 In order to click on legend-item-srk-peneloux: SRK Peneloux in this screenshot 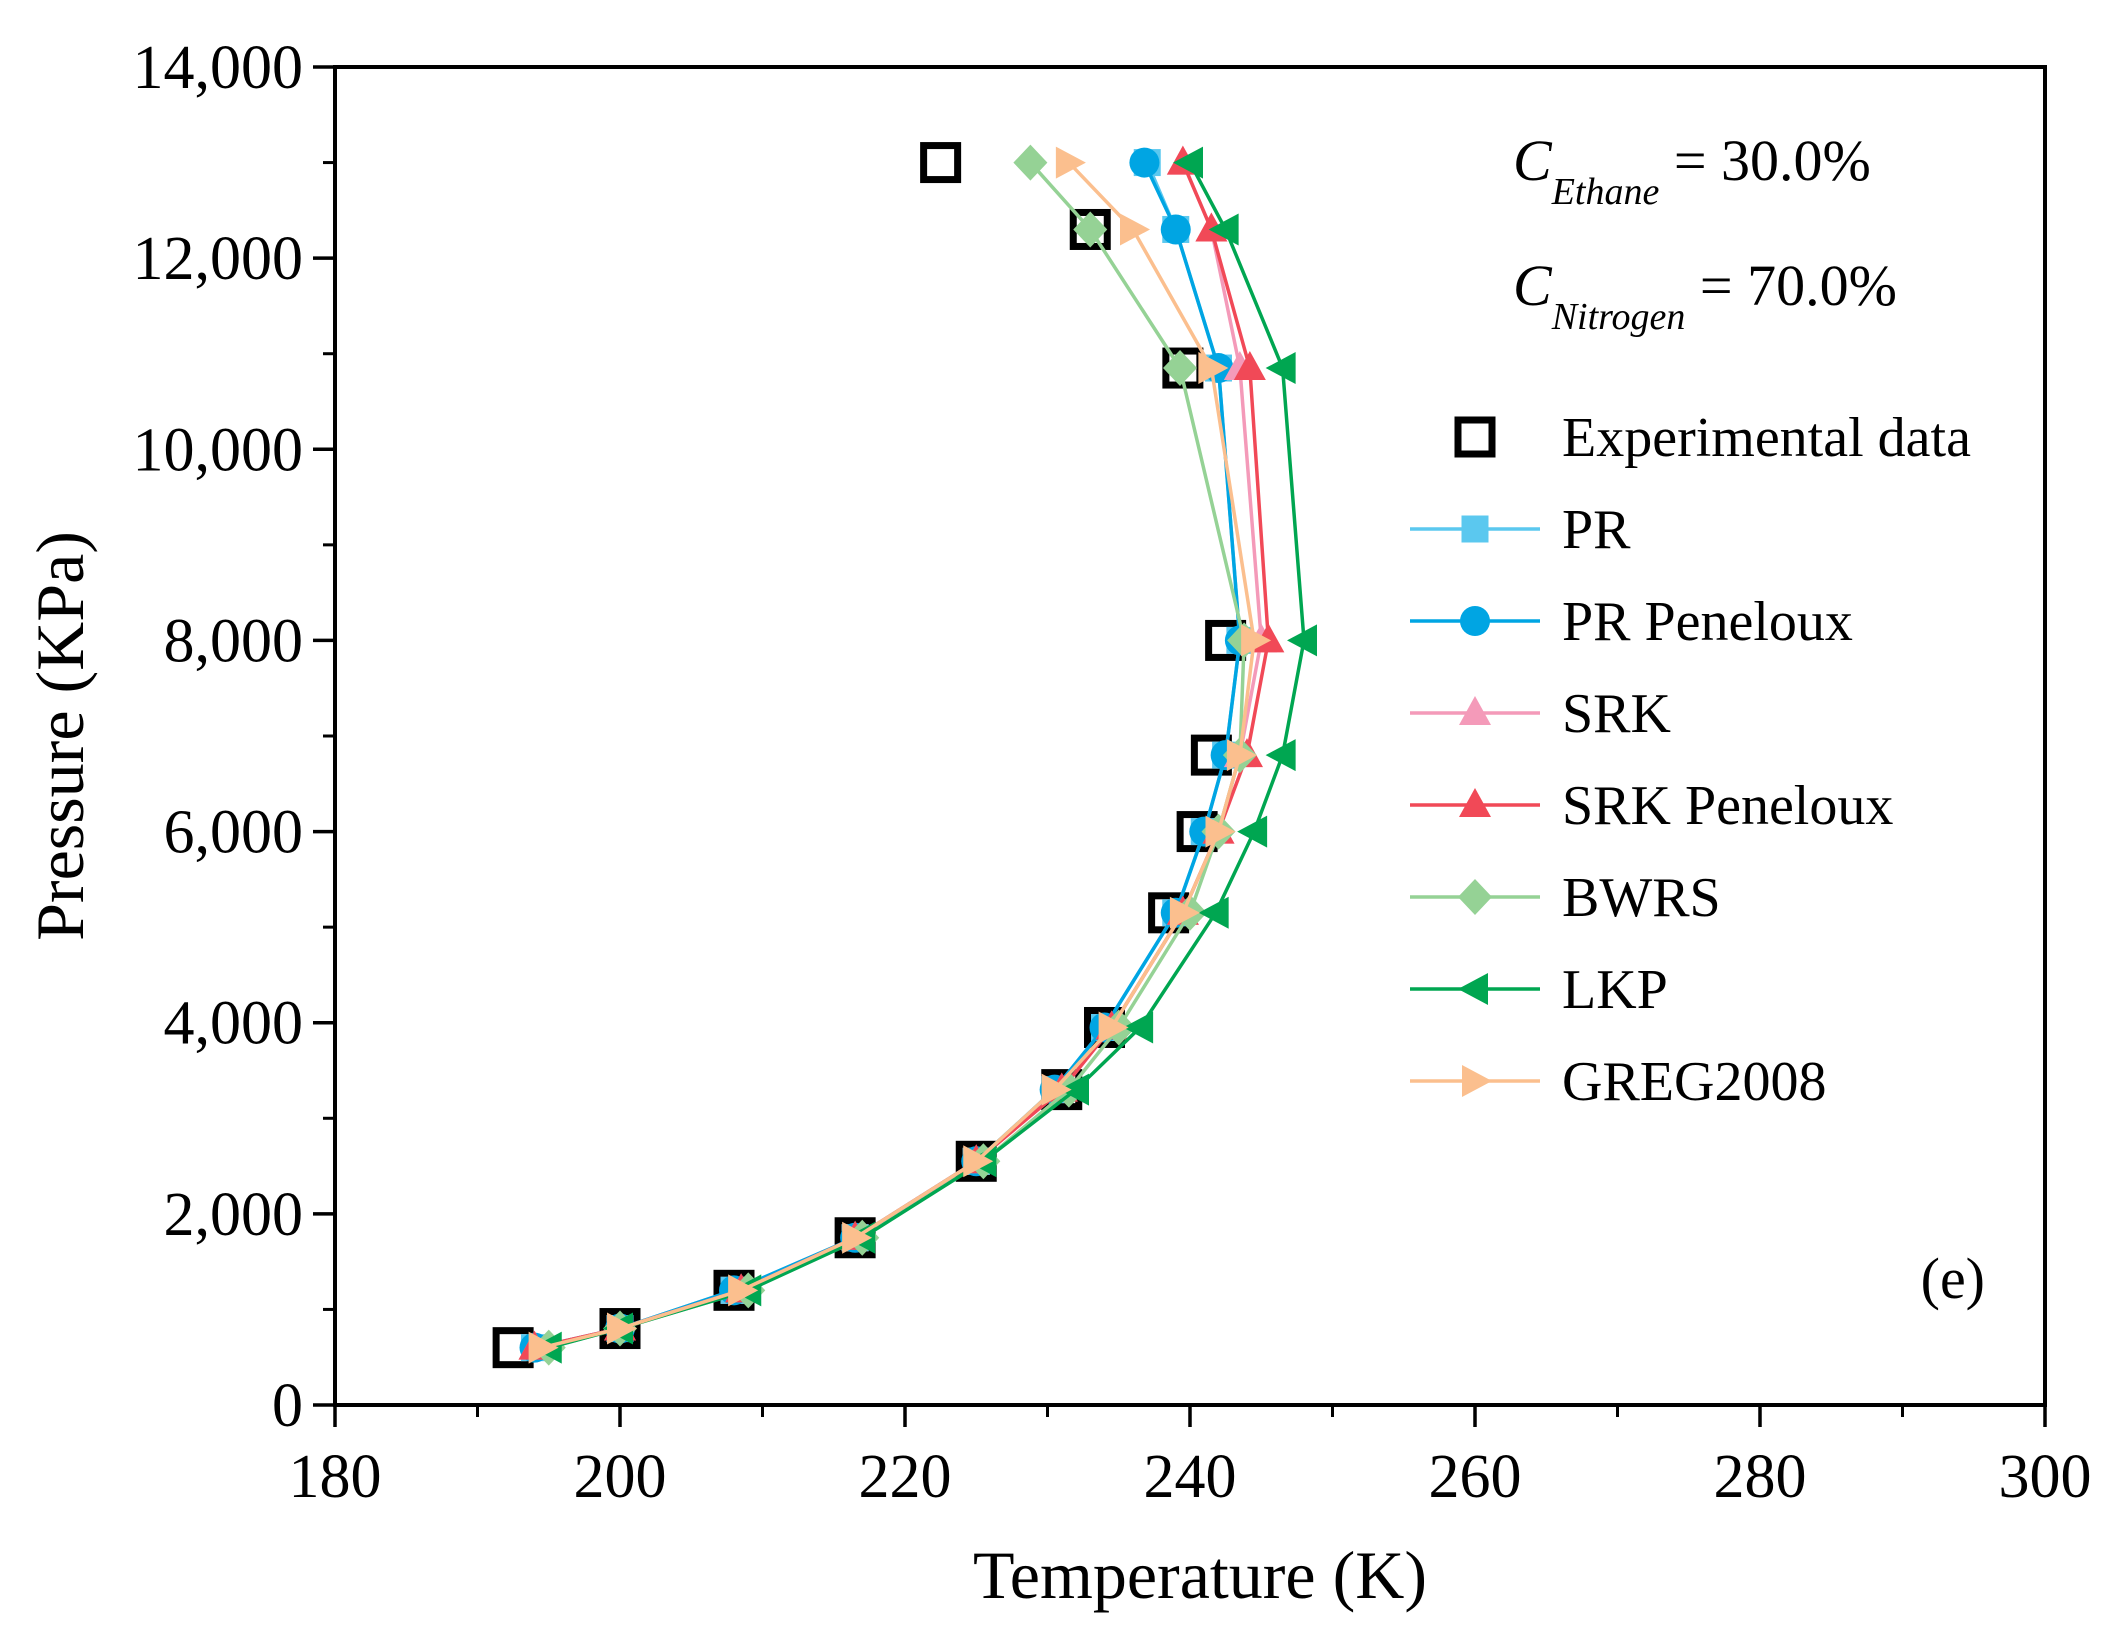, I will do `click(1651, 806)`.